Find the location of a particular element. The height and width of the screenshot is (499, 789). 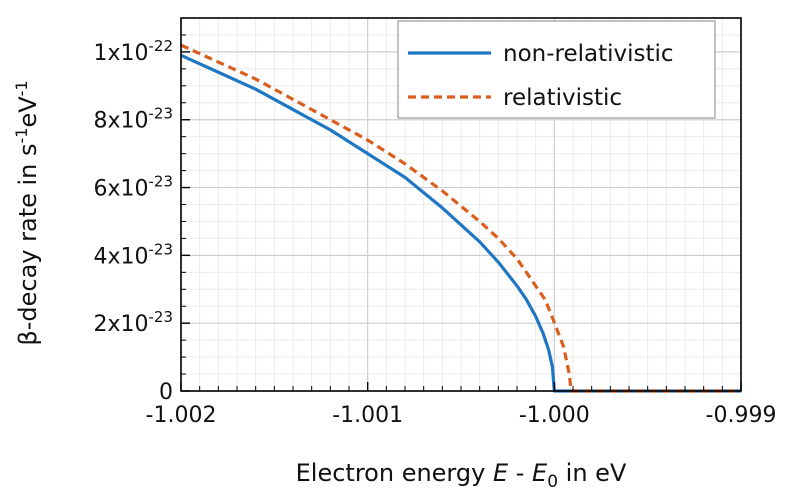

legend: non-relativistic relativistic is located at coordinates (556, 69).